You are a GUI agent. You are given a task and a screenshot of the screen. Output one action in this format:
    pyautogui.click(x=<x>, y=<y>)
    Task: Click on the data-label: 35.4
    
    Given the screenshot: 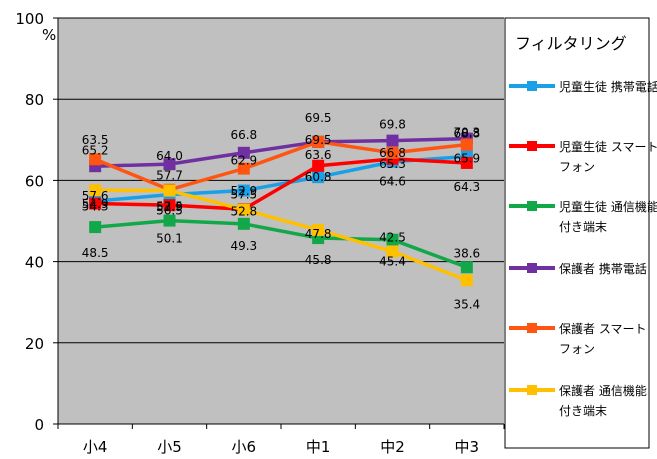 What is the action you would take?
    pyautogui.click(x=466, y=304)
    